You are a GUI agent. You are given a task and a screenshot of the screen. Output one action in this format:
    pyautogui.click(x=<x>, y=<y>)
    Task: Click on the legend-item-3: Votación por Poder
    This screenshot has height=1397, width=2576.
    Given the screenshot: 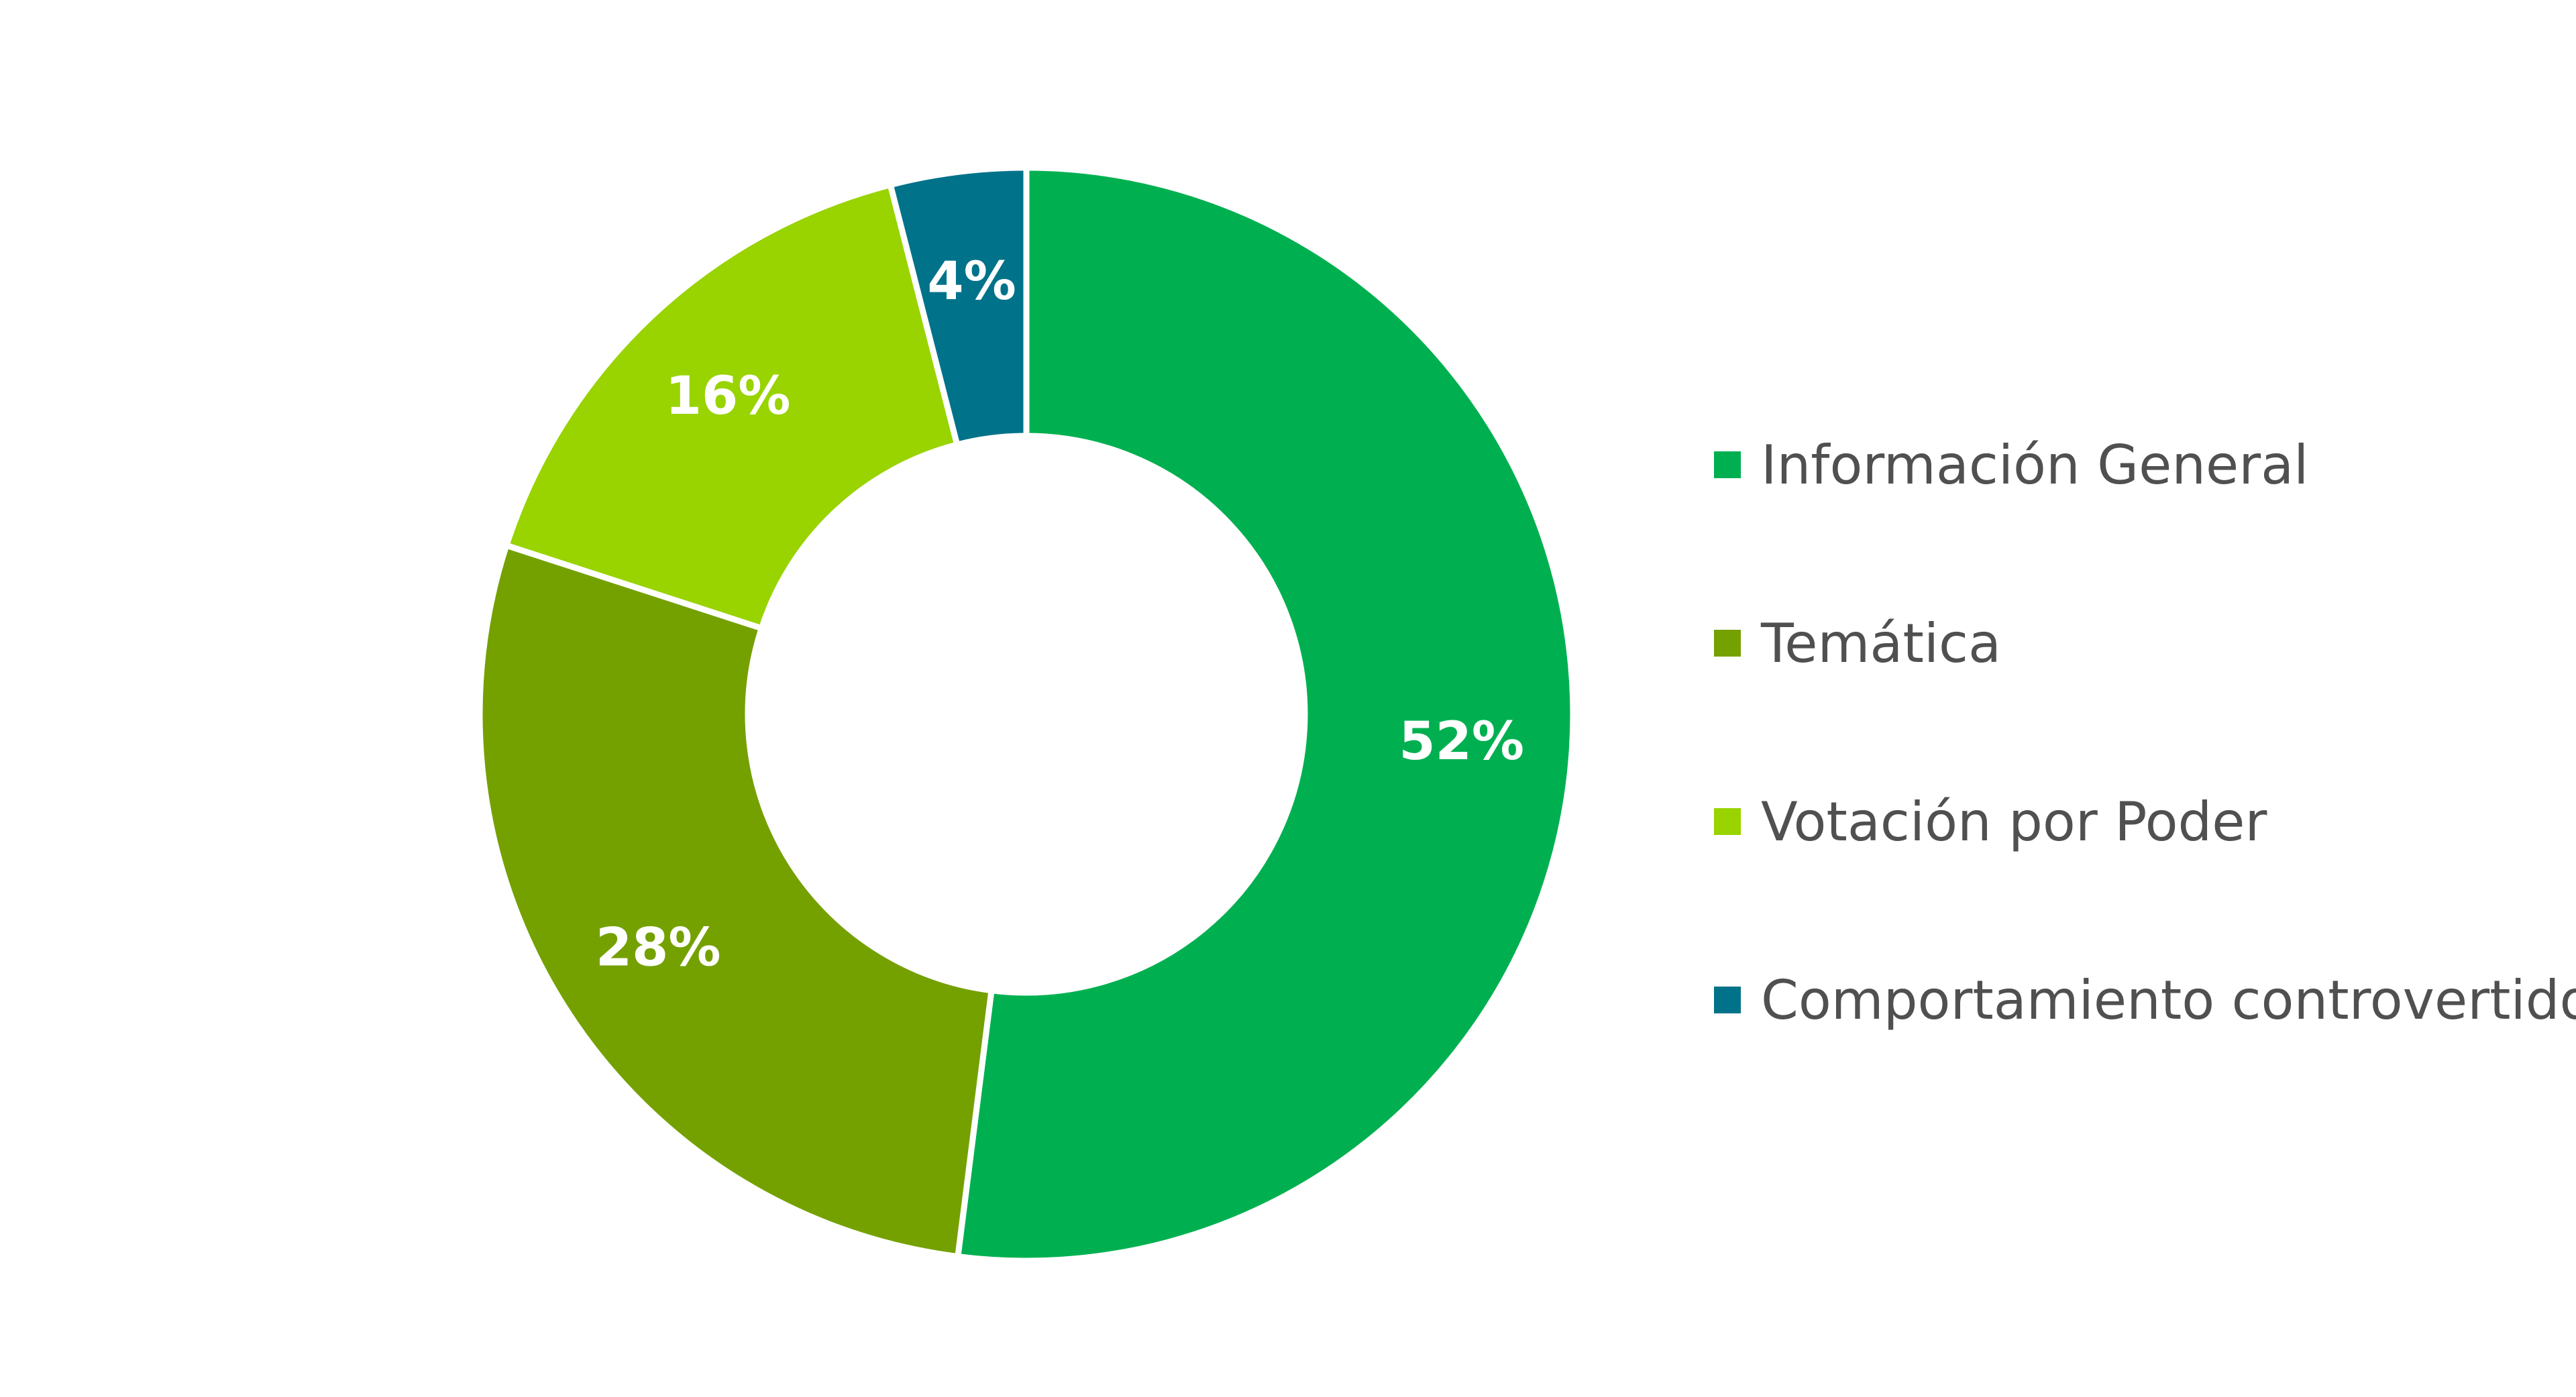 What is the action you would take?
    pyautogui.click(x=2143, y=821)
    